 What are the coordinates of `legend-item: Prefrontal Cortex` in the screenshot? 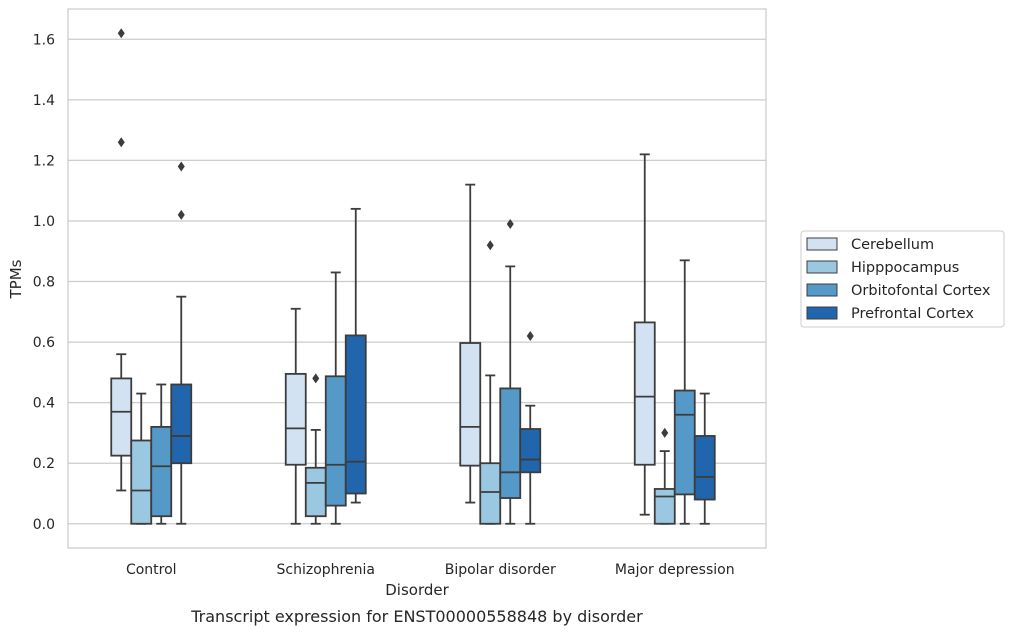 It's located at (890, 314).